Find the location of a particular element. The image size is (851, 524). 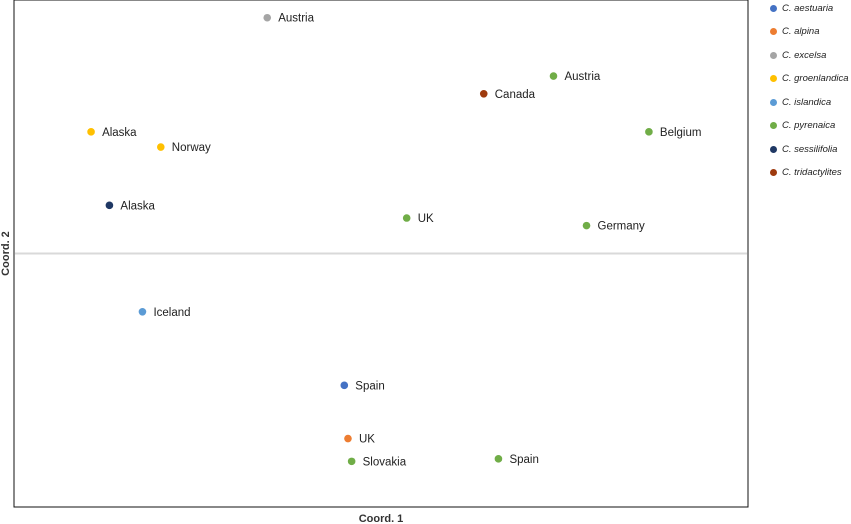

legend-item: C. aestuaria is located at coordinates (801, 8).